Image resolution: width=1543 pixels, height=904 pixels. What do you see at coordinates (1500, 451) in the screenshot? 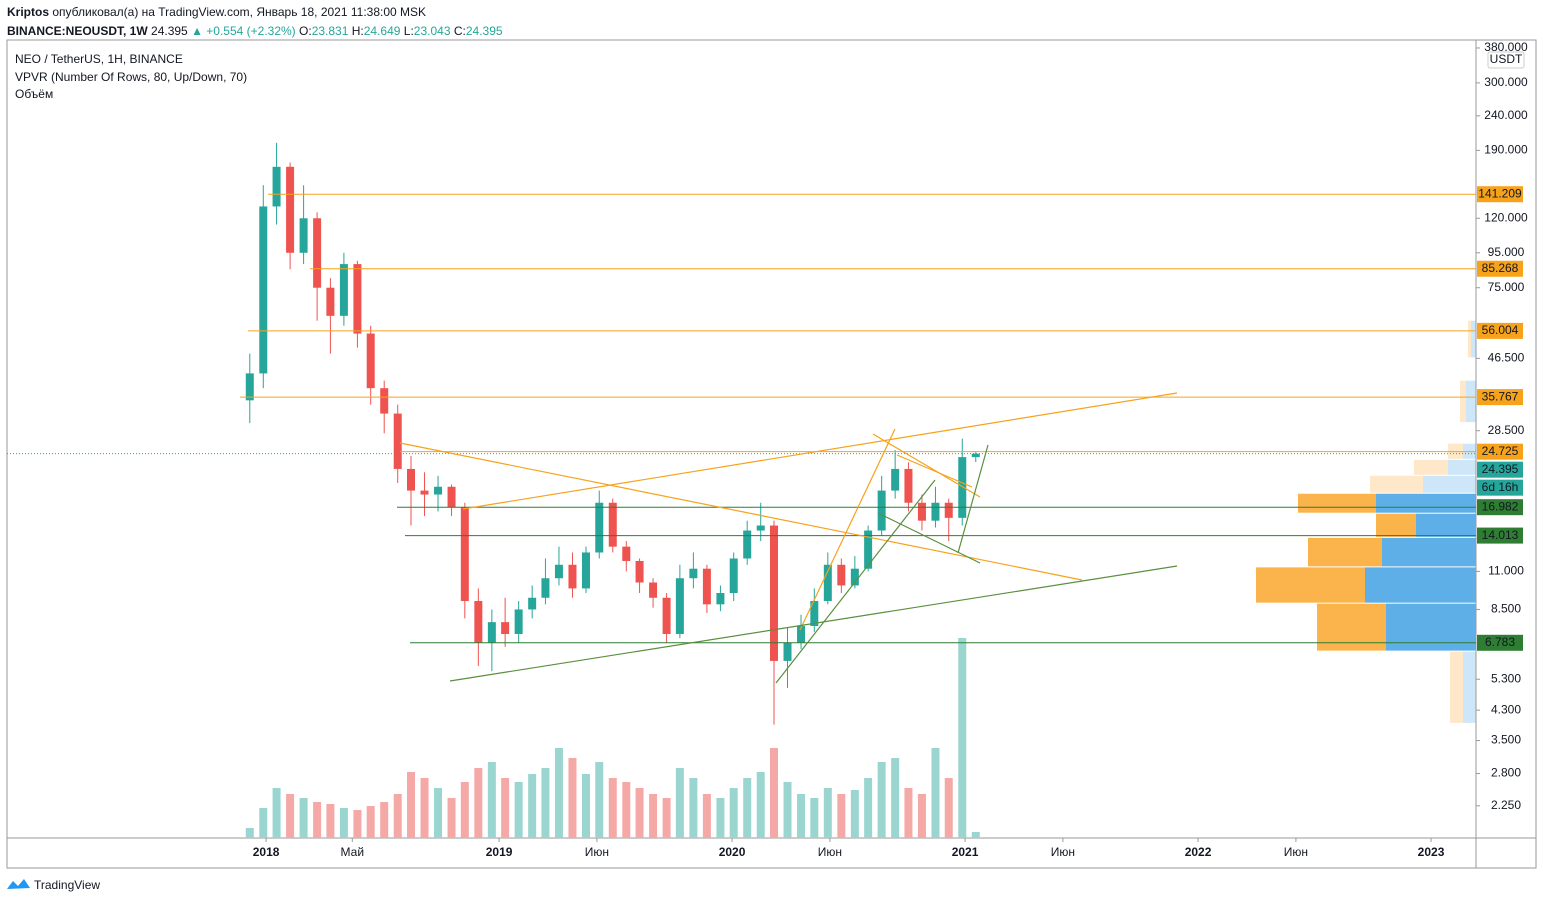
I see `level-label: 24.725` at bounding box center [1500, 451].